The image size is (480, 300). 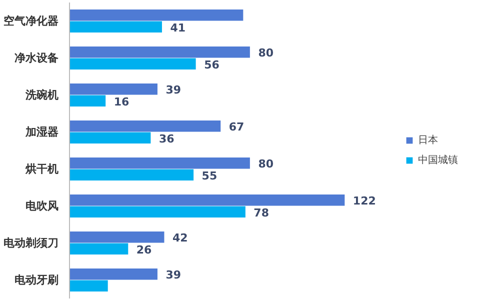 What do you see at coordinates (428, 140) in the screenshot?
I see `legend-label: 日本` at bounding box center [428, 140].